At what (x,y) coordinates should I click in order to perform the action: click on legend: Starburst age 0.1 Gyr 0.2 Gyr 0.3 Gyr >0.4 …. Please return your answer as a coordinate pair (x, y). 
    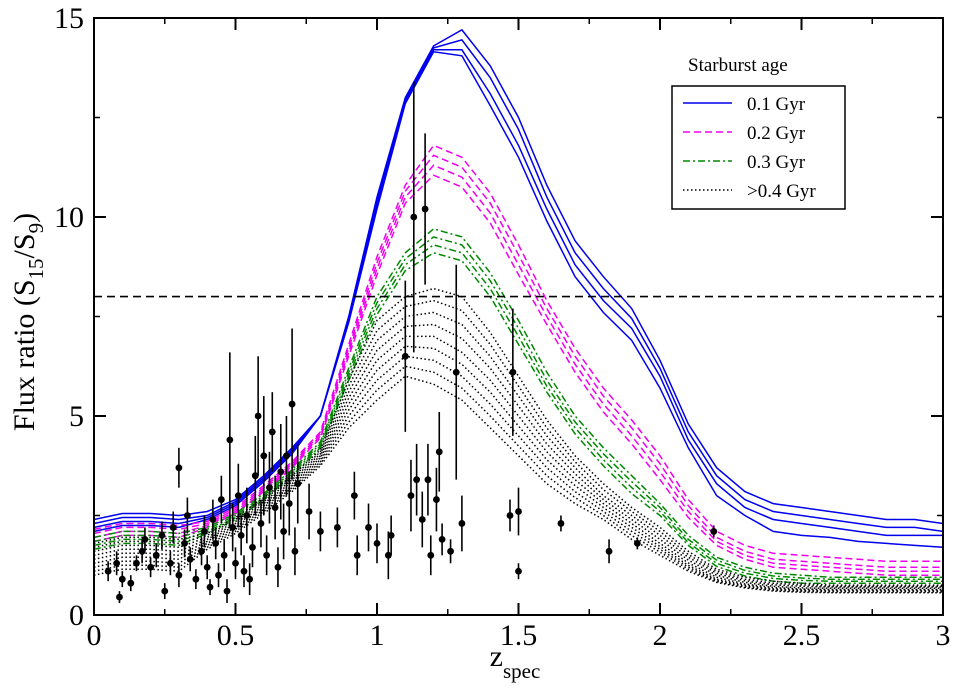
    Looking at the image, I should click on (758, 132).